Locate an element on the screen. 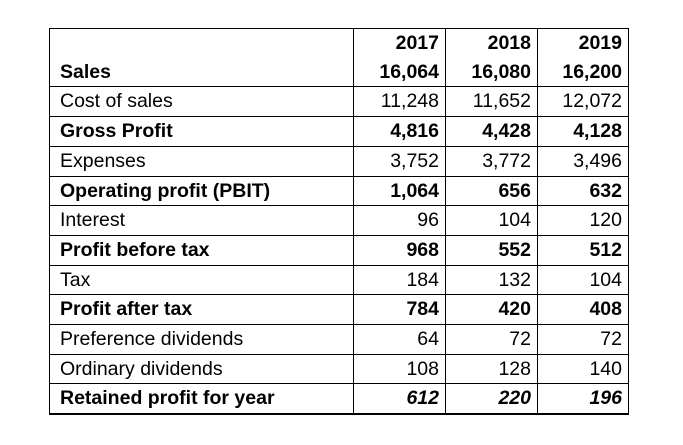  value-2017: 64 is located at coordinates (399, 339).